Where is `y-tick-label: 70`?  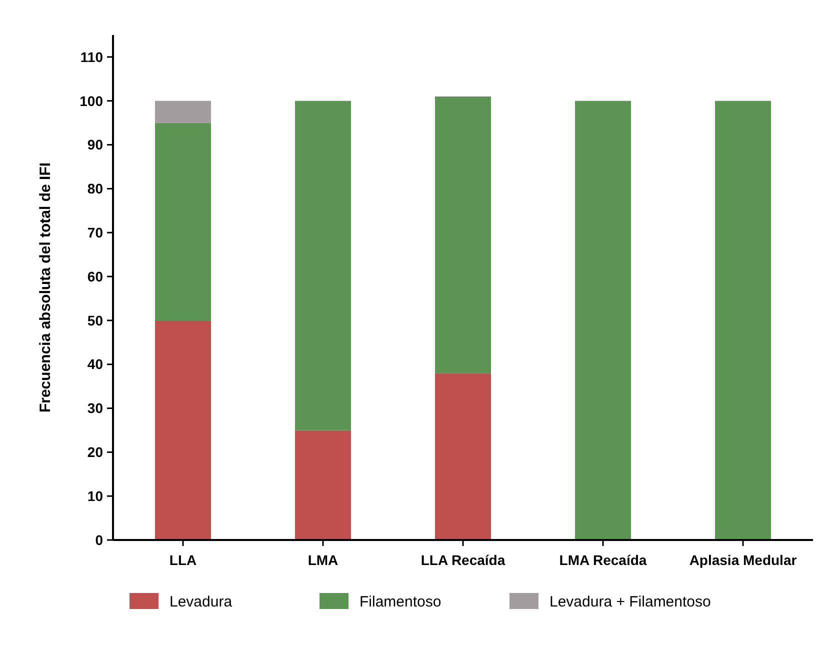
y-tick-label: 70 is located at coordinates (95, 232).